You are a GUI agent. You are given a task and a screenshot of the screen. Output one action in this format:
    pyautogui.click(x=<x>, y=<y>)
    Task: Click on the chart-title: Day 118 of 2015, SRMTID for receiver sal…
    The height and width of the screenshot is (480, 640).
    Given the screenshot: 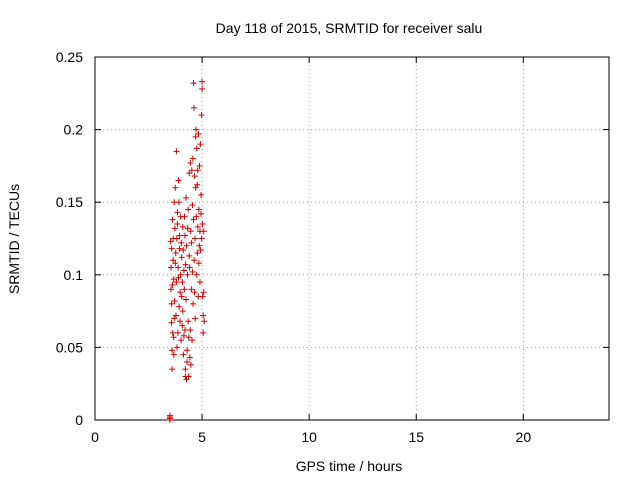 What is the action you would take?
    pyautogui.click(x=349, y=28)
    